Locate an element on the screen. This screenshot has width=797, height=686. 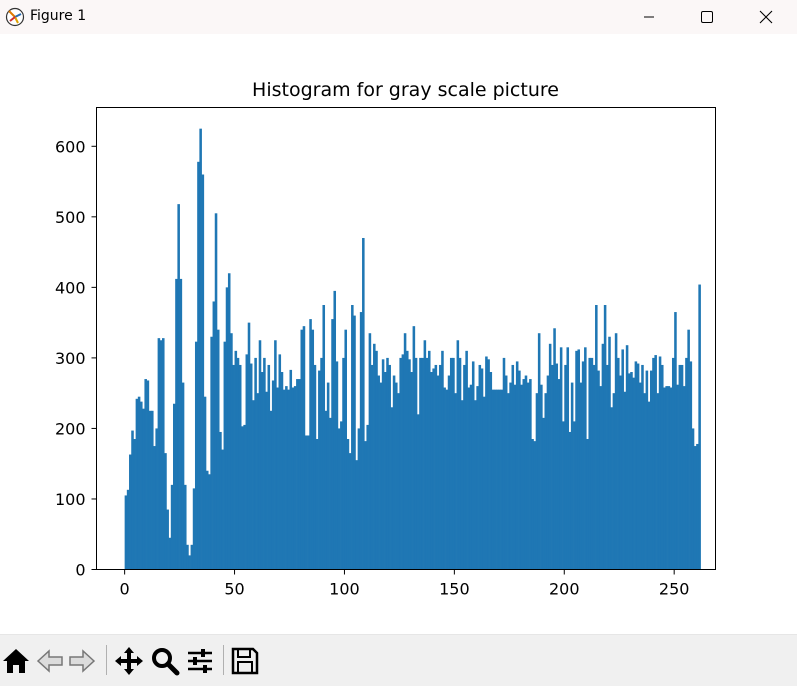
home-button is located at coordinates (16, 661).